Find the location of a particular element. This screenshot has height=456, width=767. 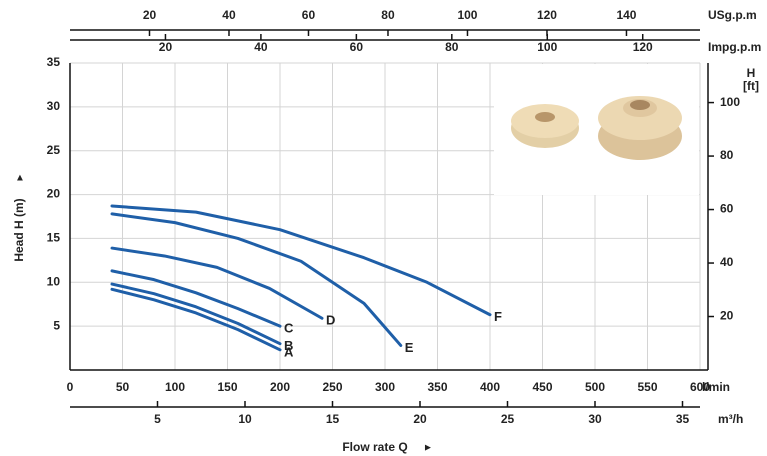

y-tick-label: 35 is located at coordinates (54, 62).